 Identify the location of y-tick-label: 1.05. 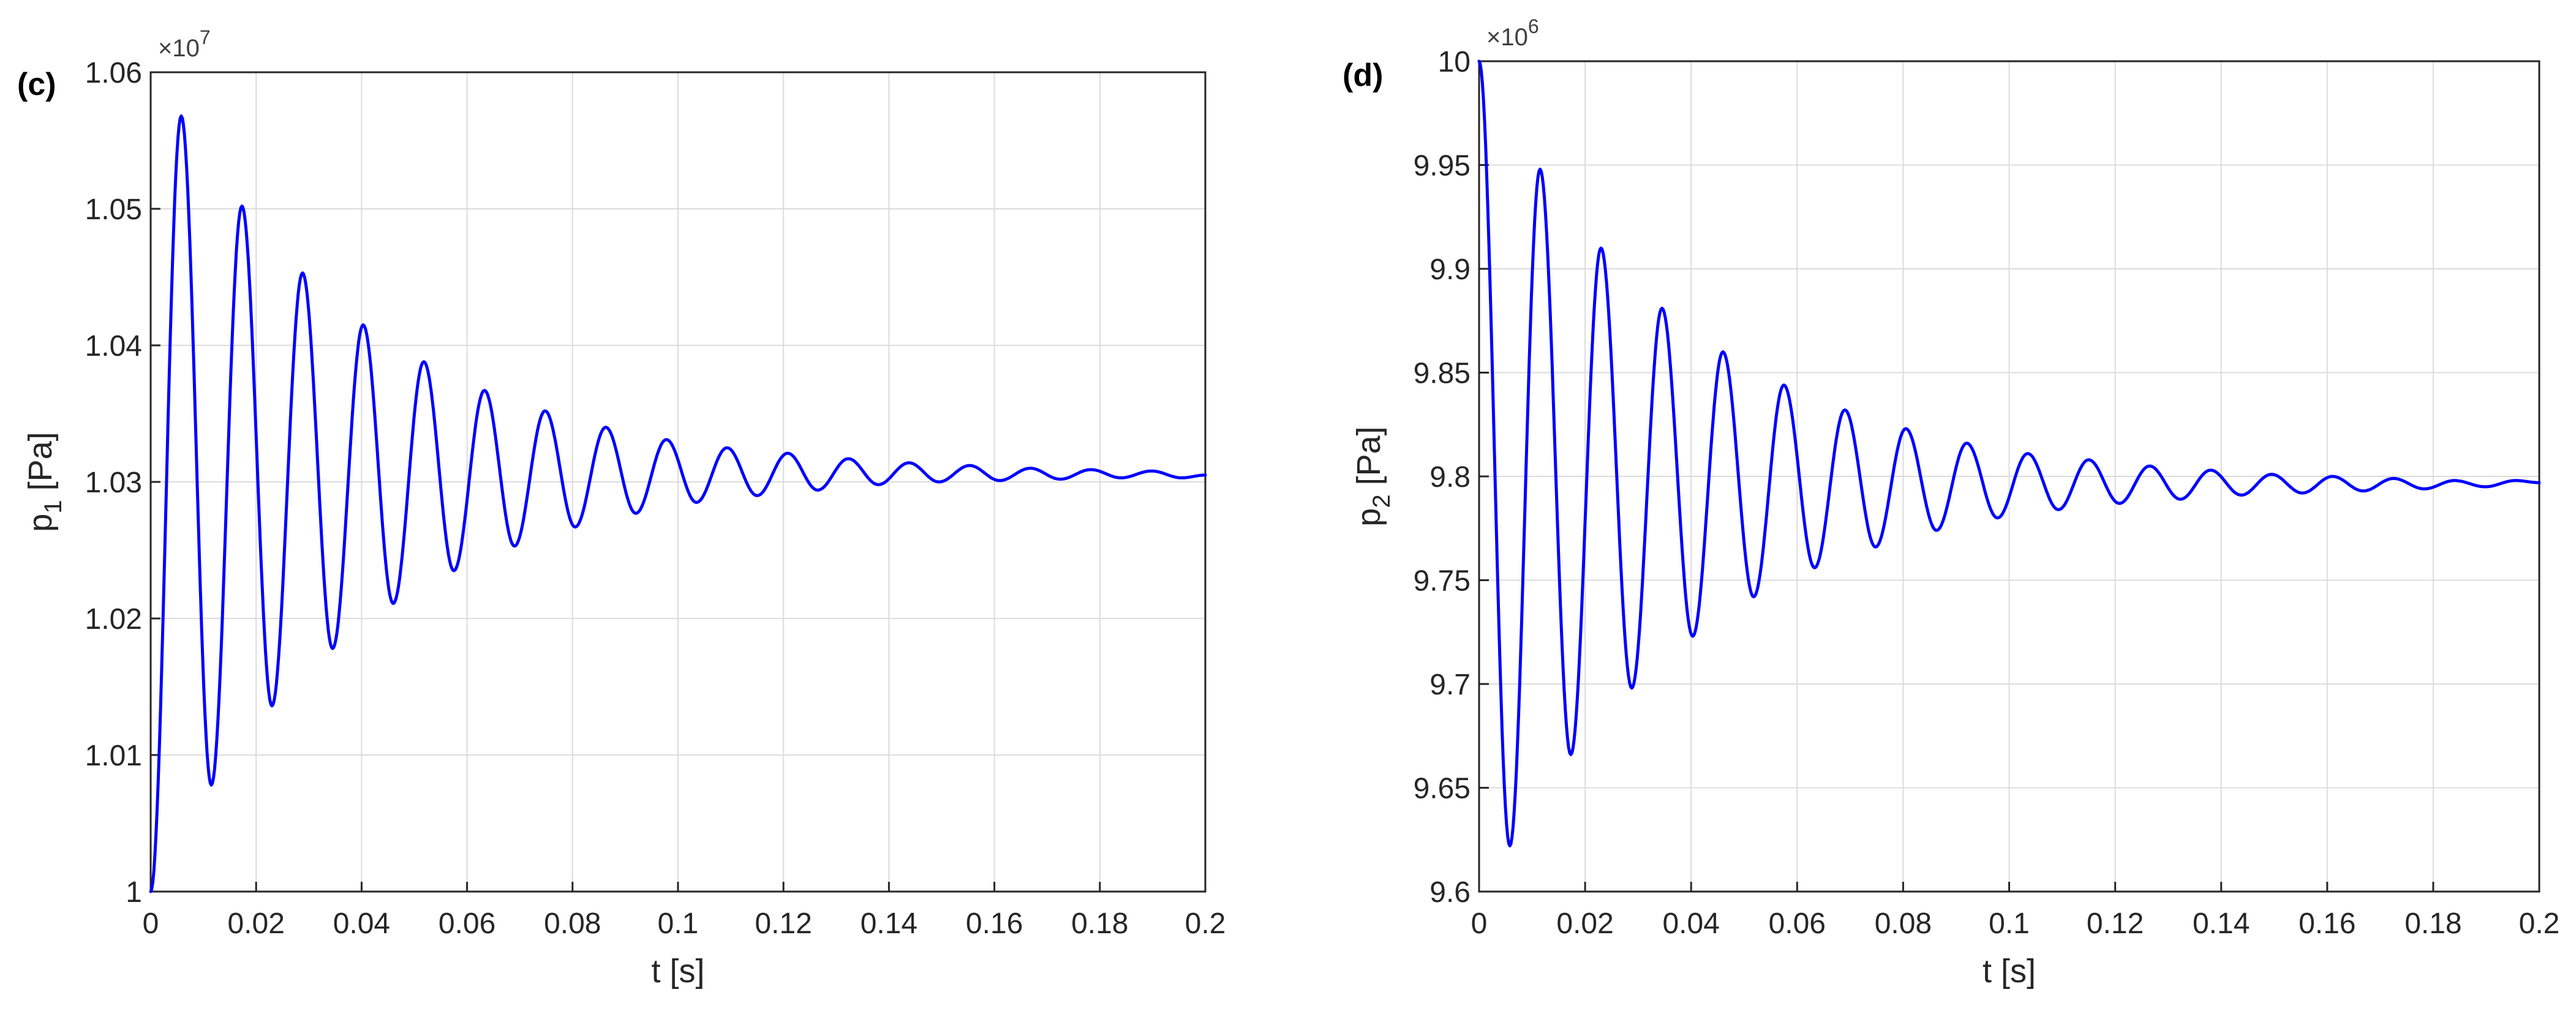
(113, 210).